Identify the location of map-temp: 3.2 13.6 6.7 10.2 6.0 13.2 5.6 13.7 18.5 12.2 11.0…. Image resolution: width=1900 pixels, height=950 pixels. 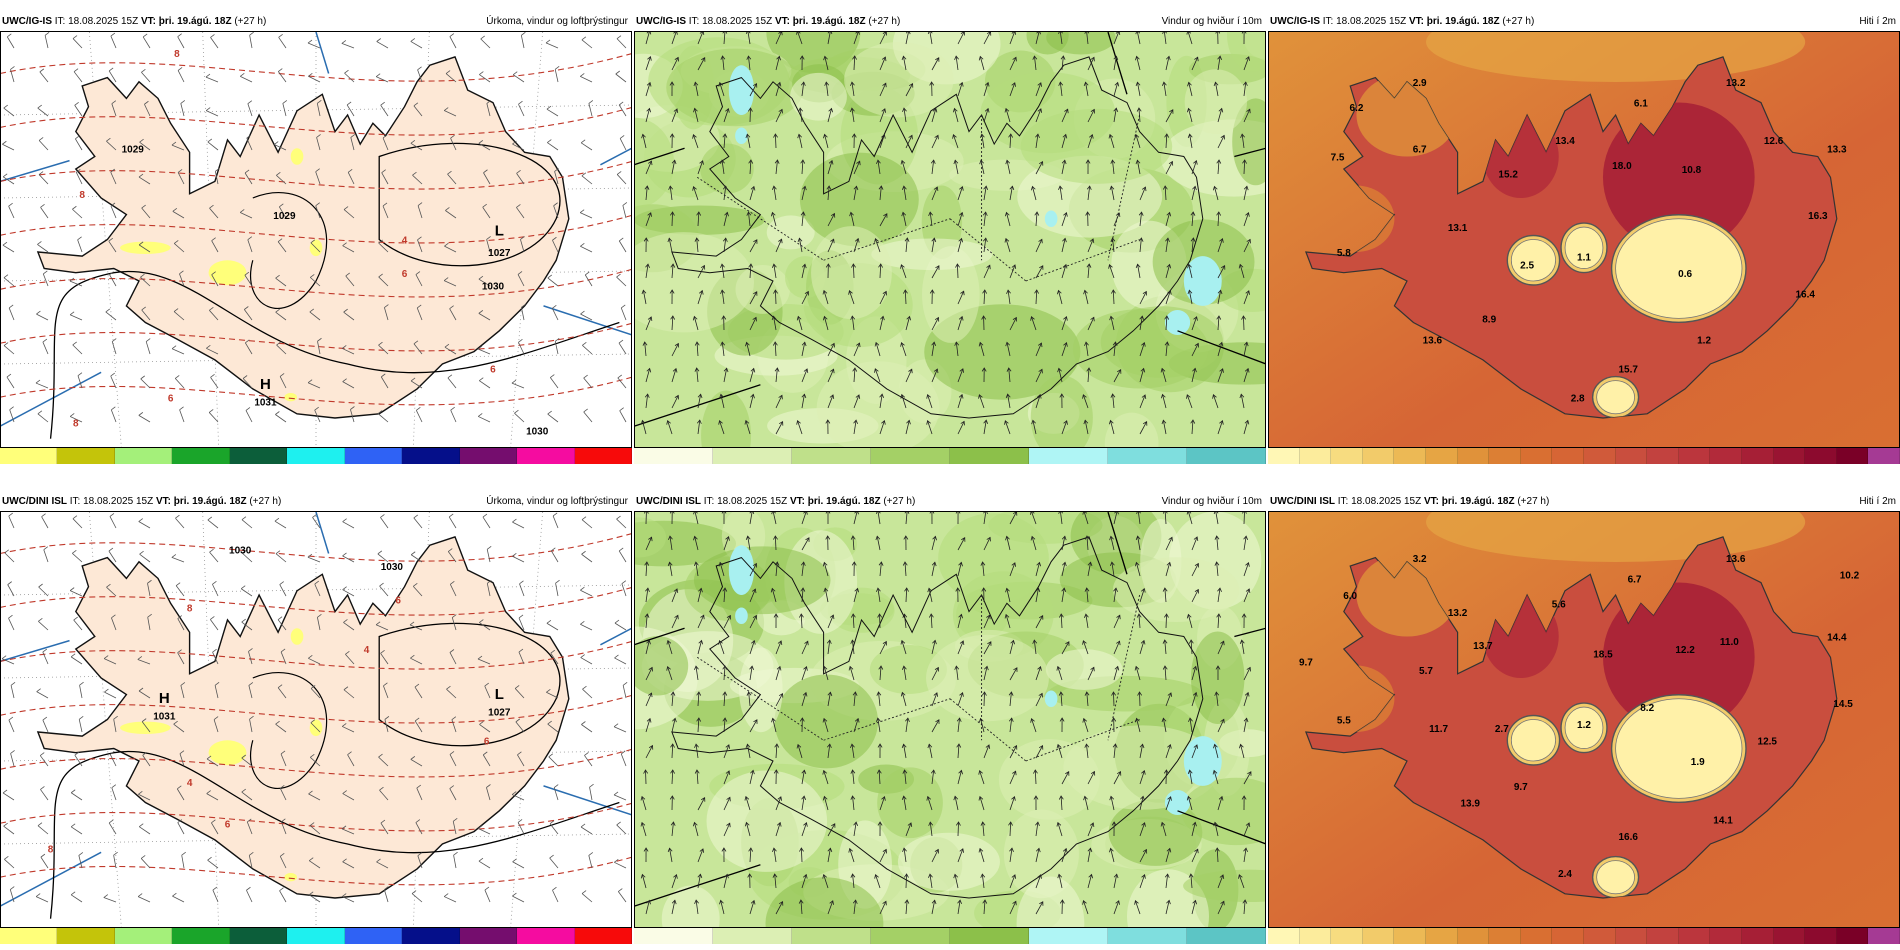
(1584, 719).